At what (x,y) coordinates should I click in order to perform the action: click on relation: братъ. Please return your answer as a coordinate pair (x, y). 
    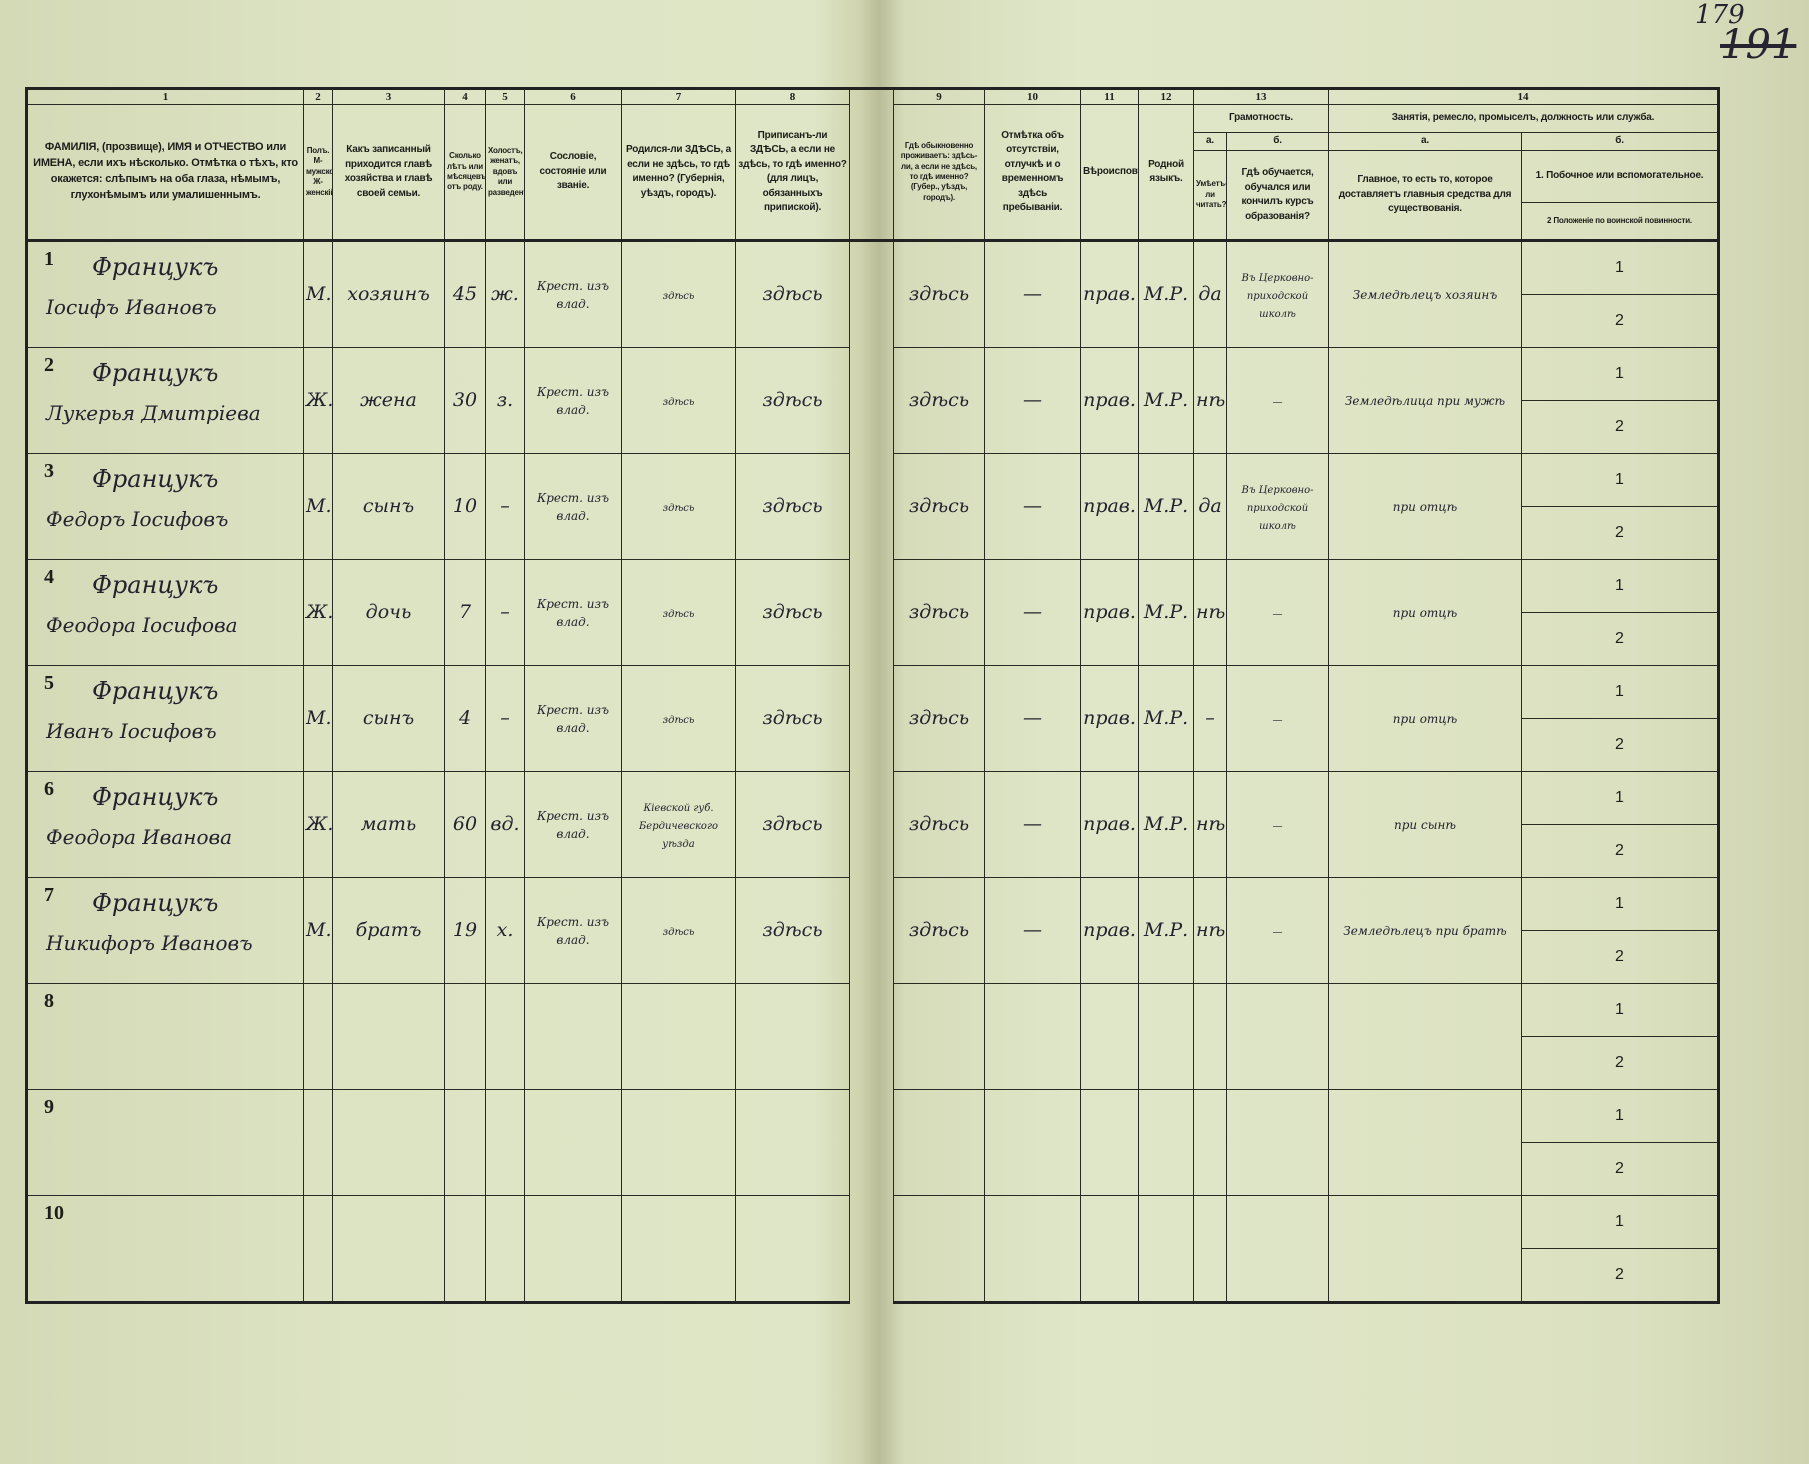
    Looking at the image, I should click on (388, 930).